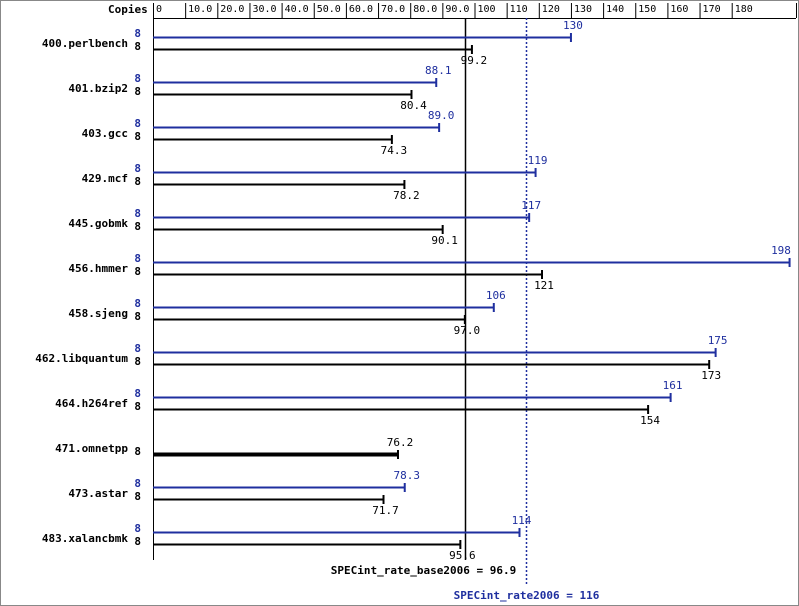  Describe the element at coordinates (81, 358) in the screenshot. I see `benchmark-name: 462.libquantum` at that location.